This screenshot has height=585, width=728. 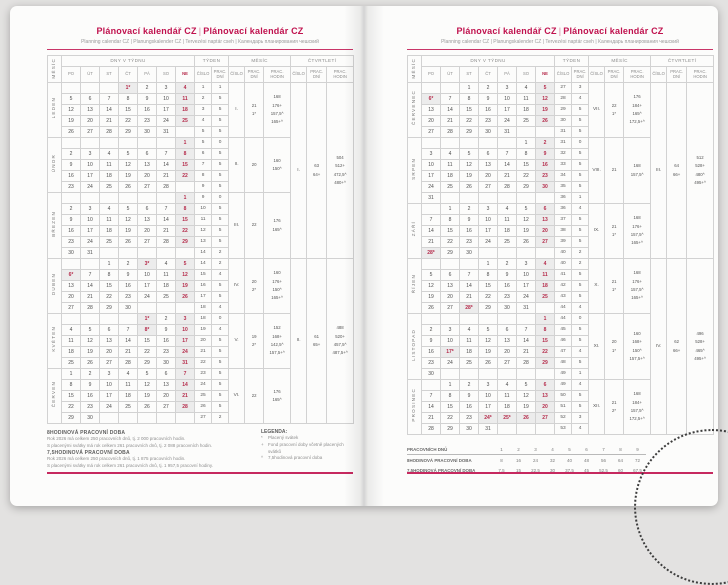 I want to click on week-number-cell: 2, so click(x=203, y=99).